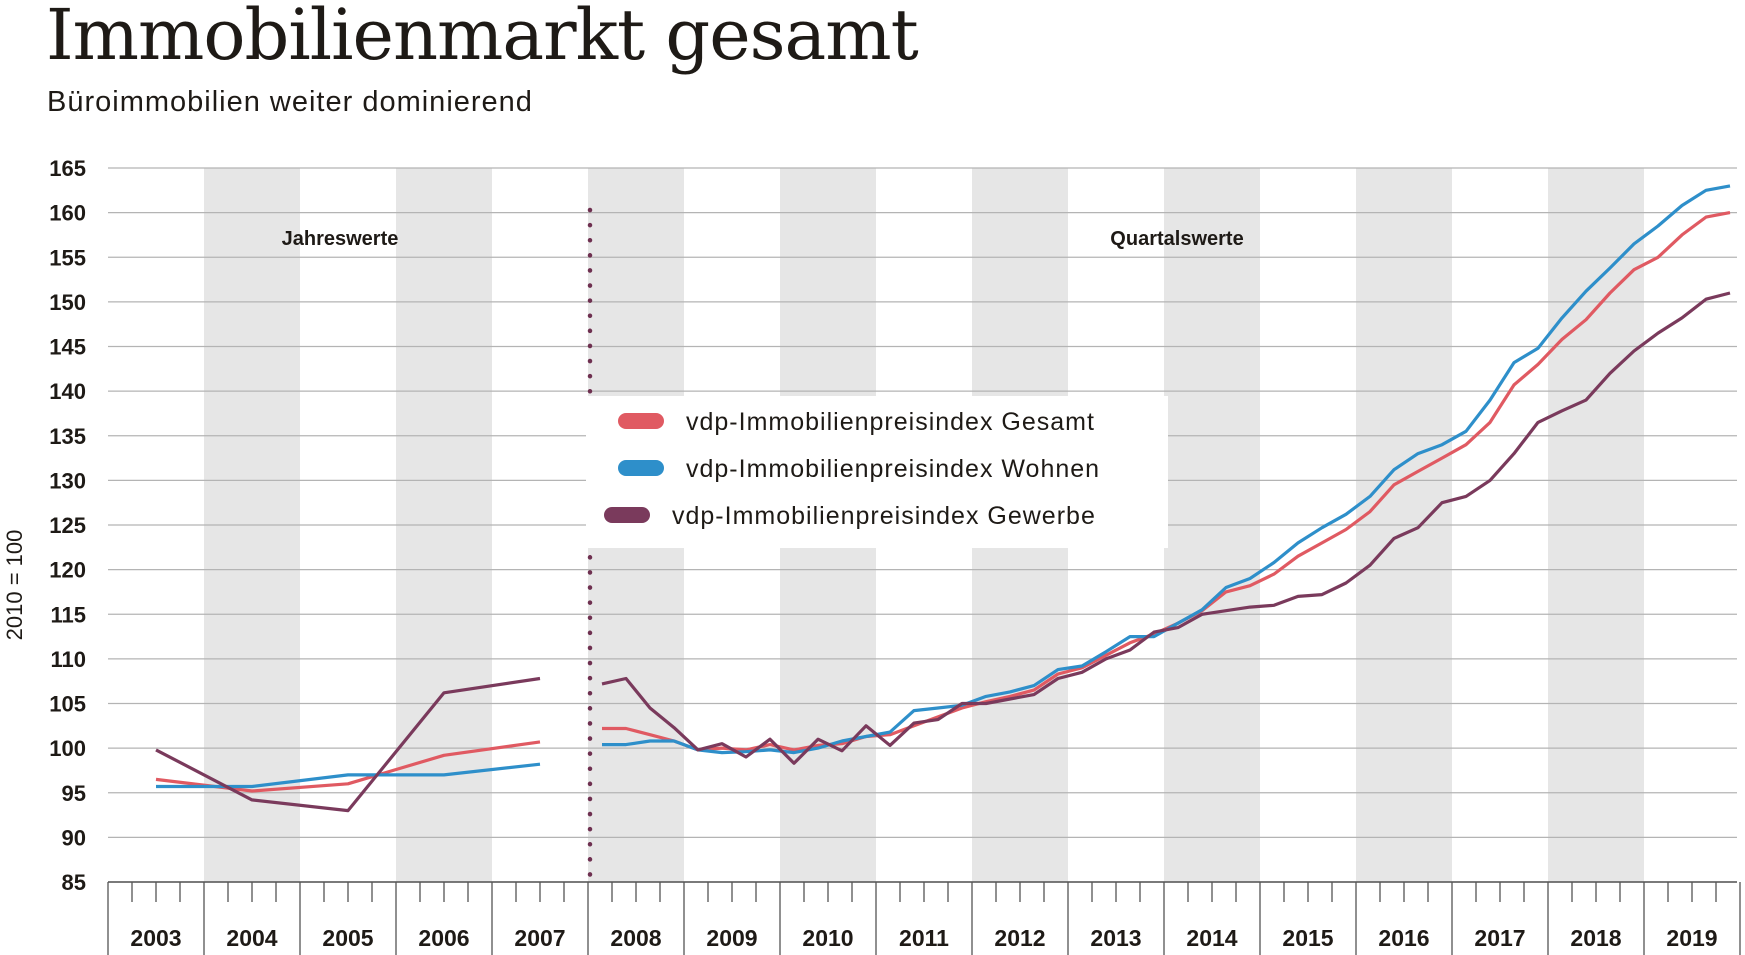 This screenshot has height=955, width=1745. What do you see at coordinates (1499, 938) in the screenshot?
I see `x-tick-label: 2017` at bounding box center [1499, 938].